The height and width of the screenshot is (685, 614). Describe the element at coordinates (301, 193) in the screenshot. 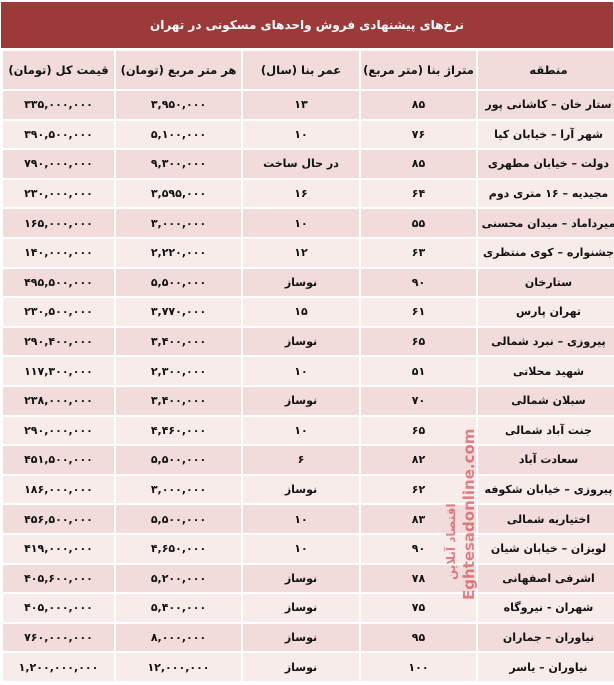

I see `cell-age: ۱۶` at that location.